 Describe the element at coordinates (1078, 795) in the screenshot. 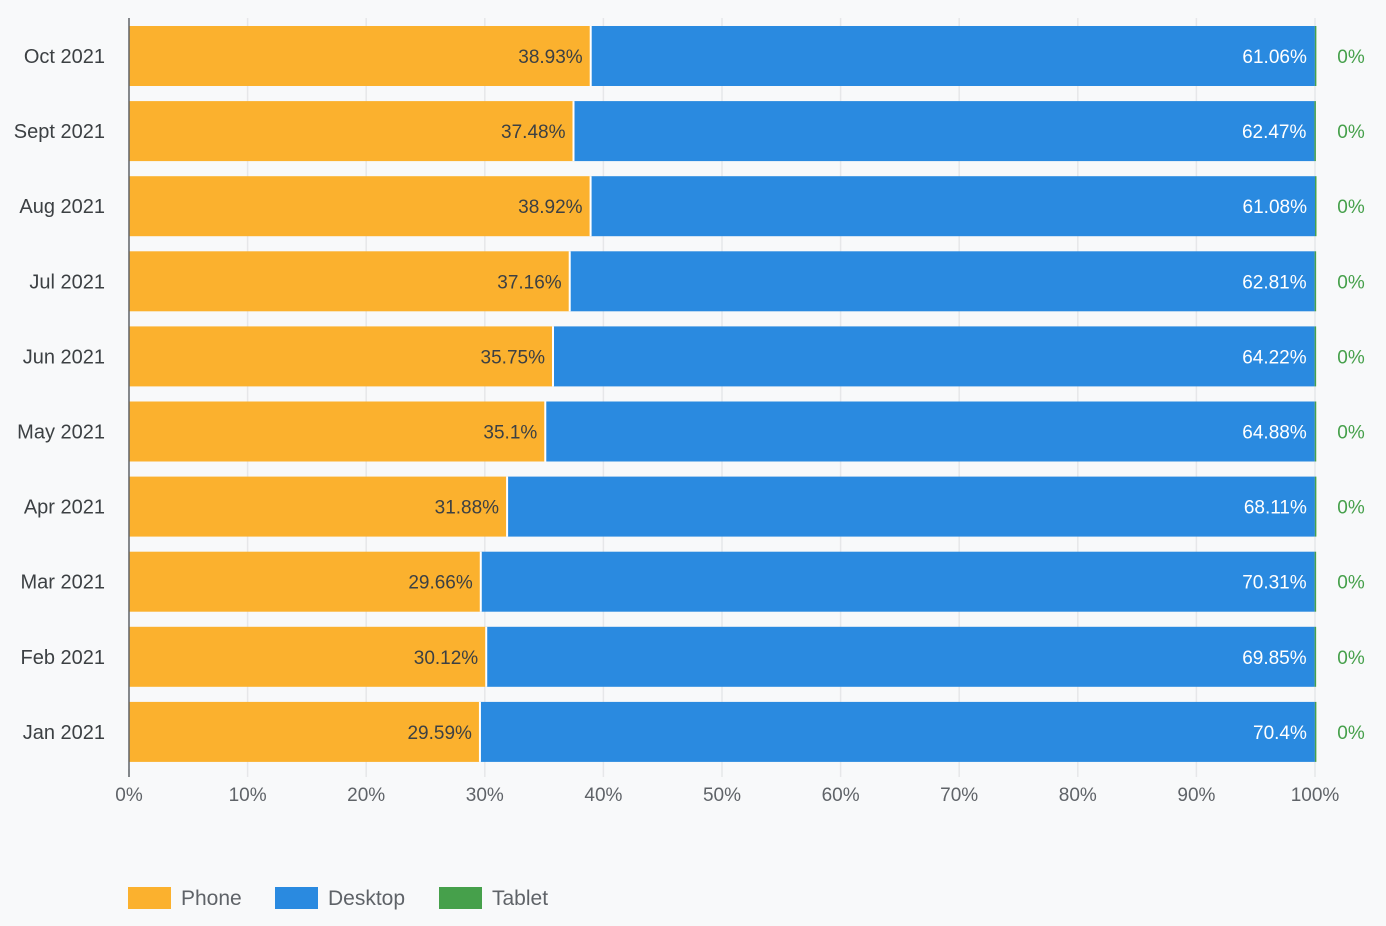

I see `x-tick-label: 80%` at that location.